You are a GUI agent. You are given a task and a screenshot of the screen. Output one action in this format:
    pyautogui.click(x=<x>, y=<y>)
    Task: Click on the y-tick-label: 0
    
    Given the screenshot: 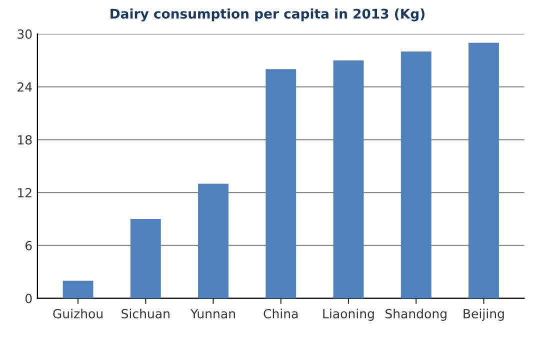 What is the action you would take?
    pyautogui.click(x=28, y=299)
    